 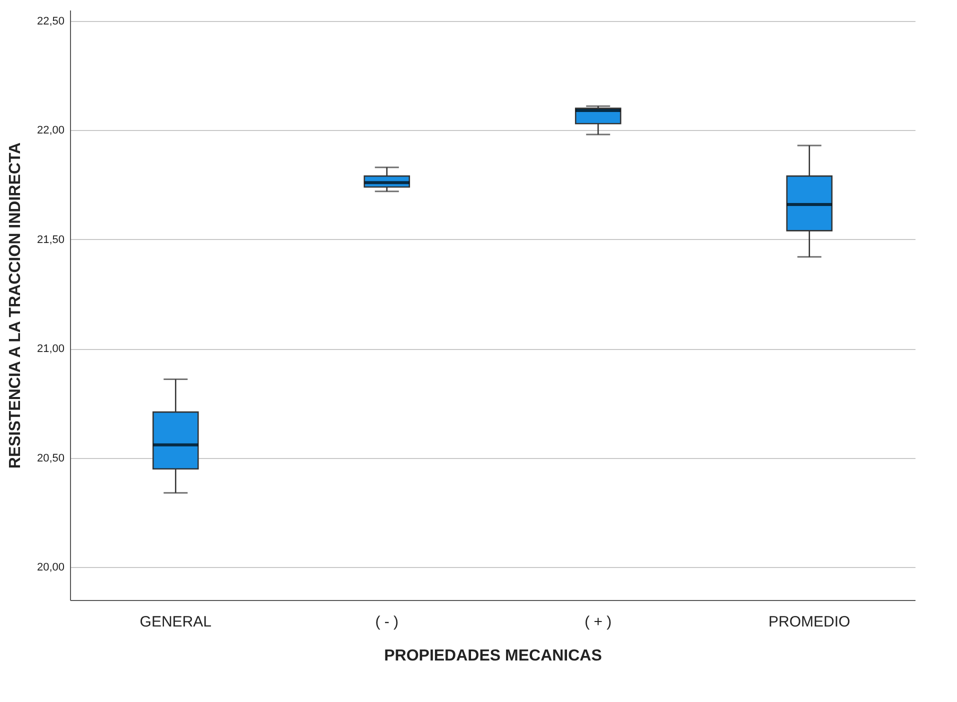 What do you see at coordinates (809, 622) in the screenshot?
I see `x-tick-label: PROMEDIO` at bounding box center [809, 622].